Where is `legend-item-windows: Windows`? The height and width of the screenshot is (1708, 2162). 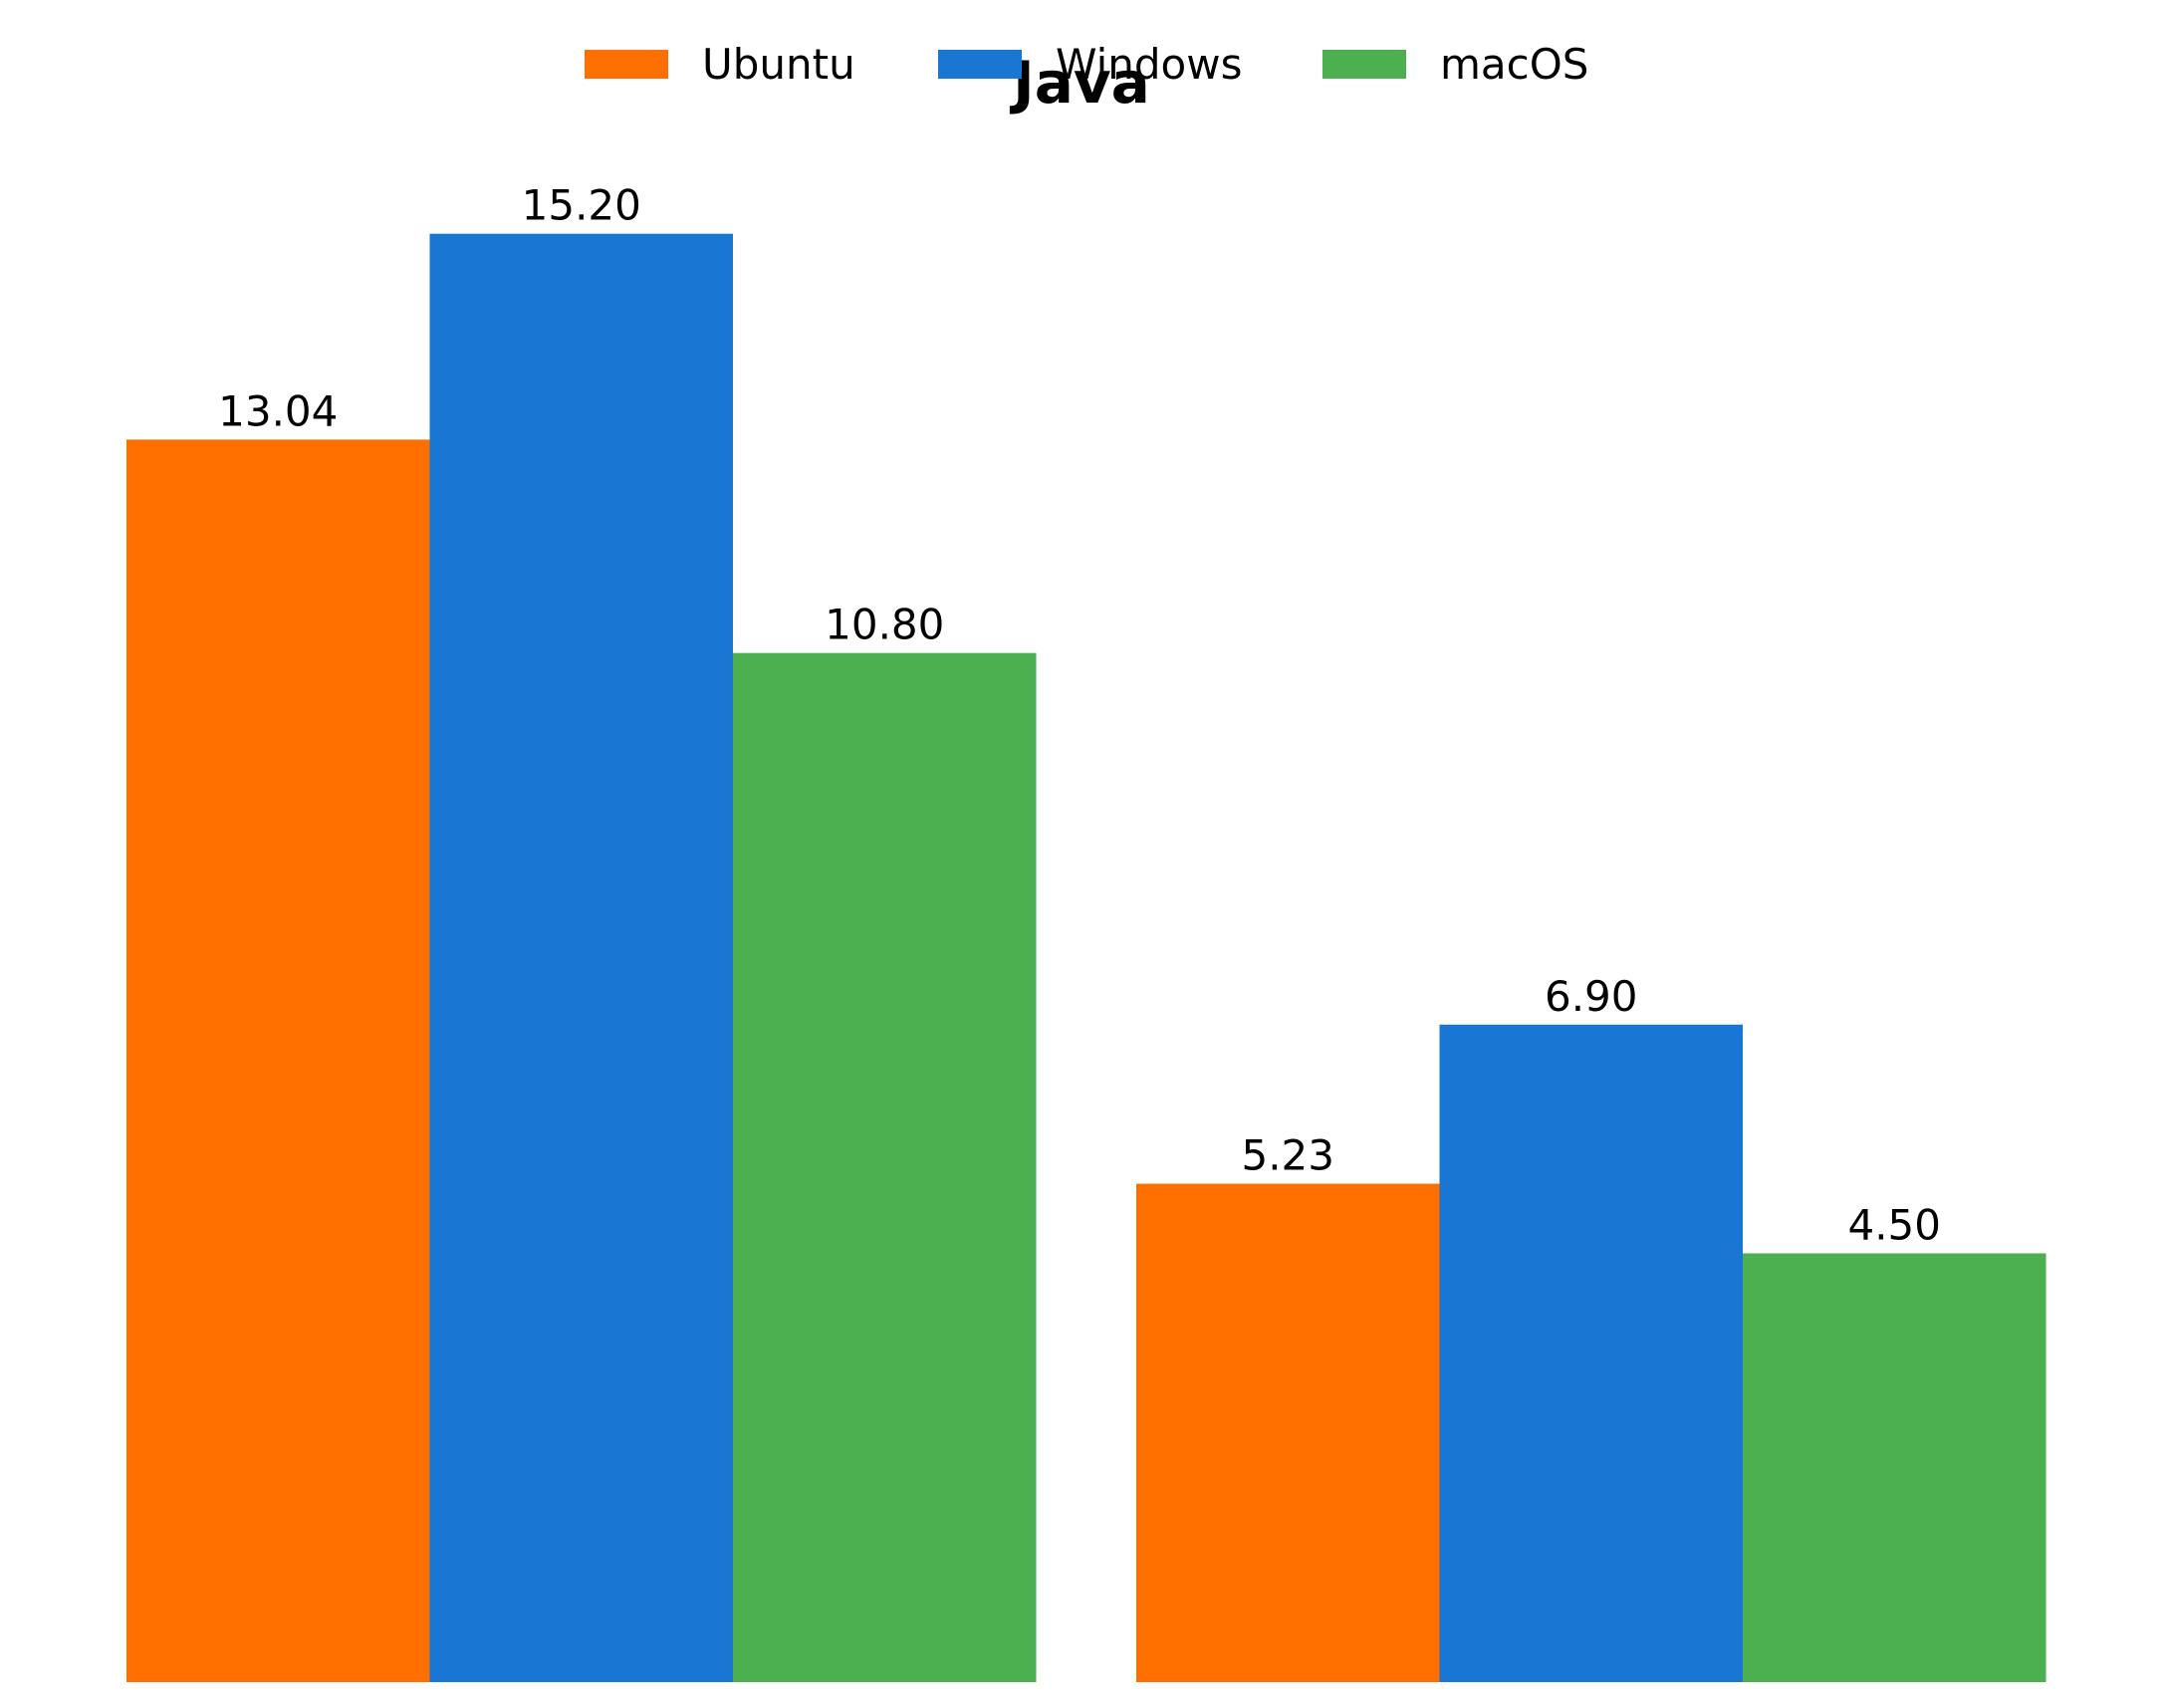 legend-item-windows: Windows is located at coordinates (1090, 64).